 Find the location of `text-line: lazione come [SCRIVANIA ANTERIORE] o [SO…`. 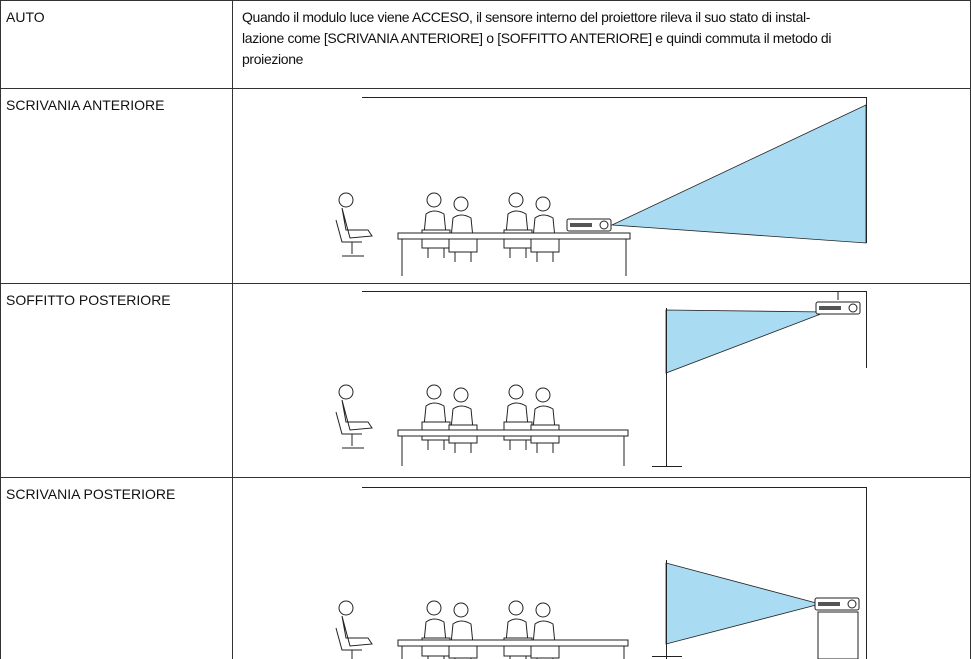

text-line: lazione come [SCRIVANIA ANTERIORE] o [SO… is located at coordinates (537, 38).